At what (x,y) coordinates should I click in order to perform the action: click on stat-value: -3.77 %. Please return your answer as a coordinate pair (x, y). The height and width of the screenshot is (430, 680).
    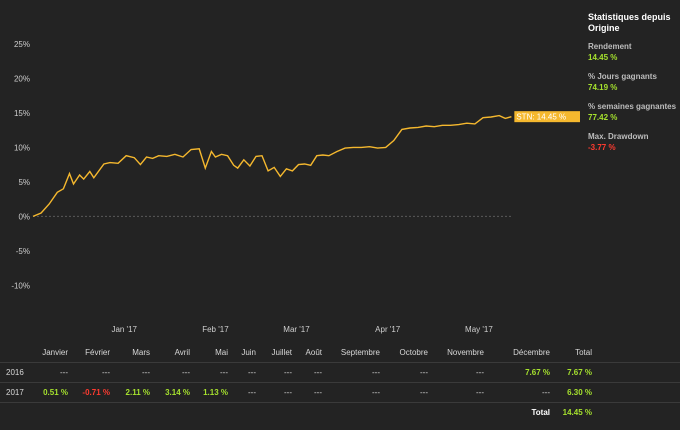
    Looking at the image, I should click on (602, 147).